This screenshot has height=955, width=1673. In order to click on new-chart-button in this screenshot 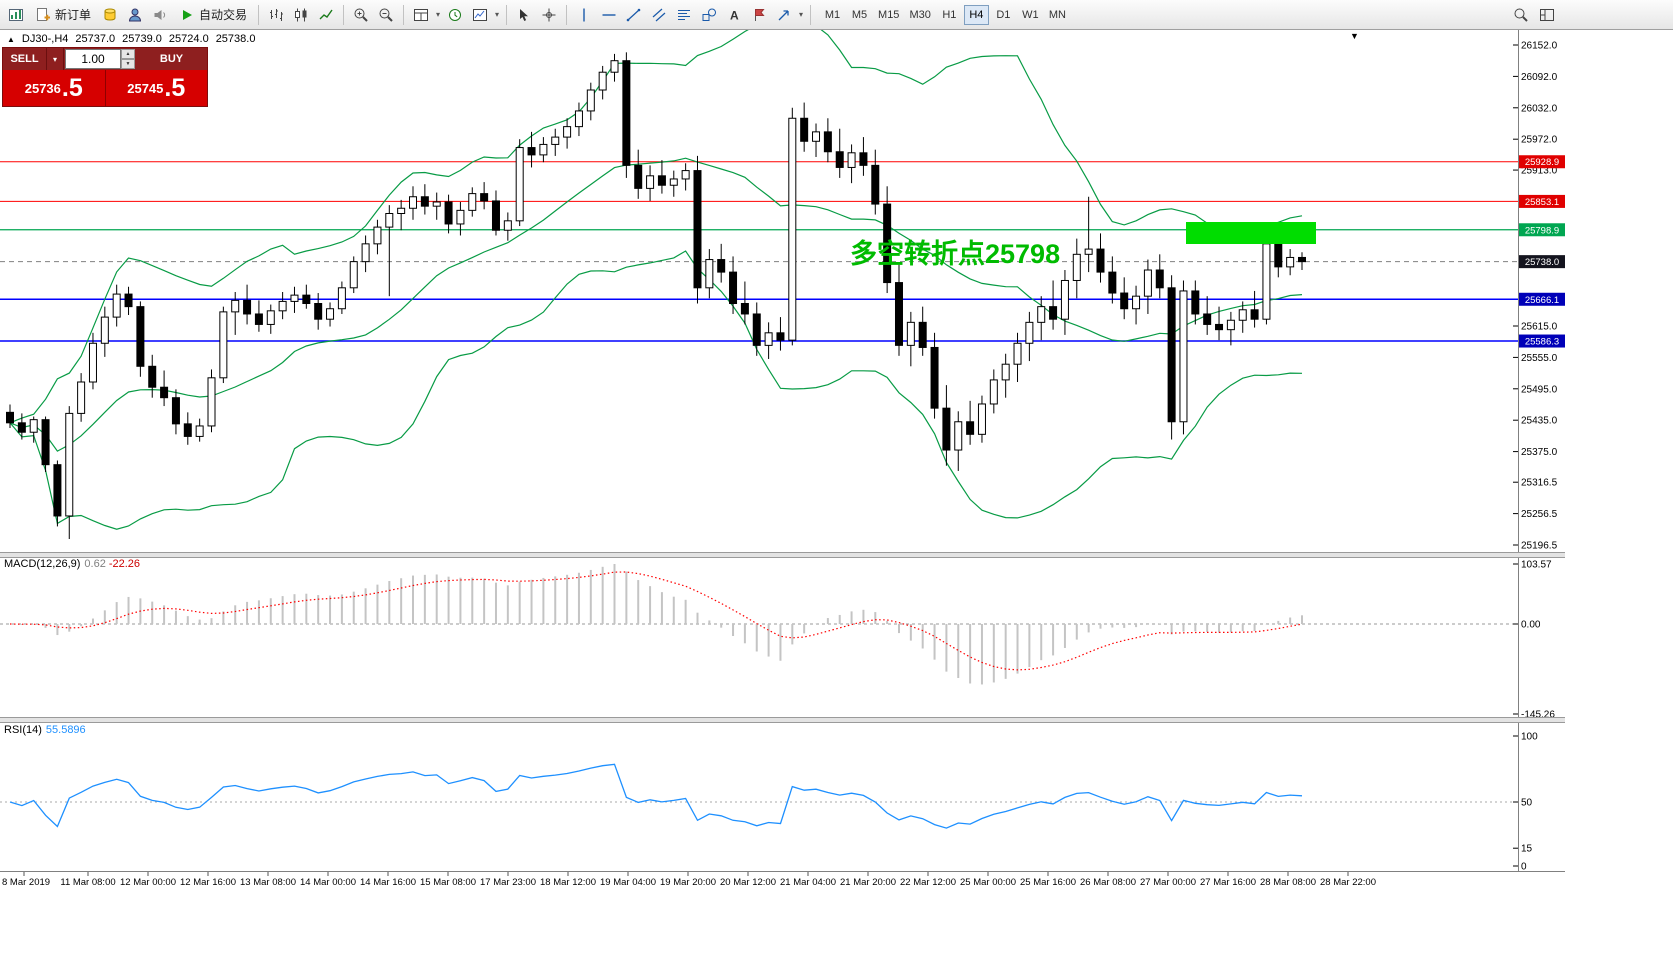, I will do `click(421, 15)`.